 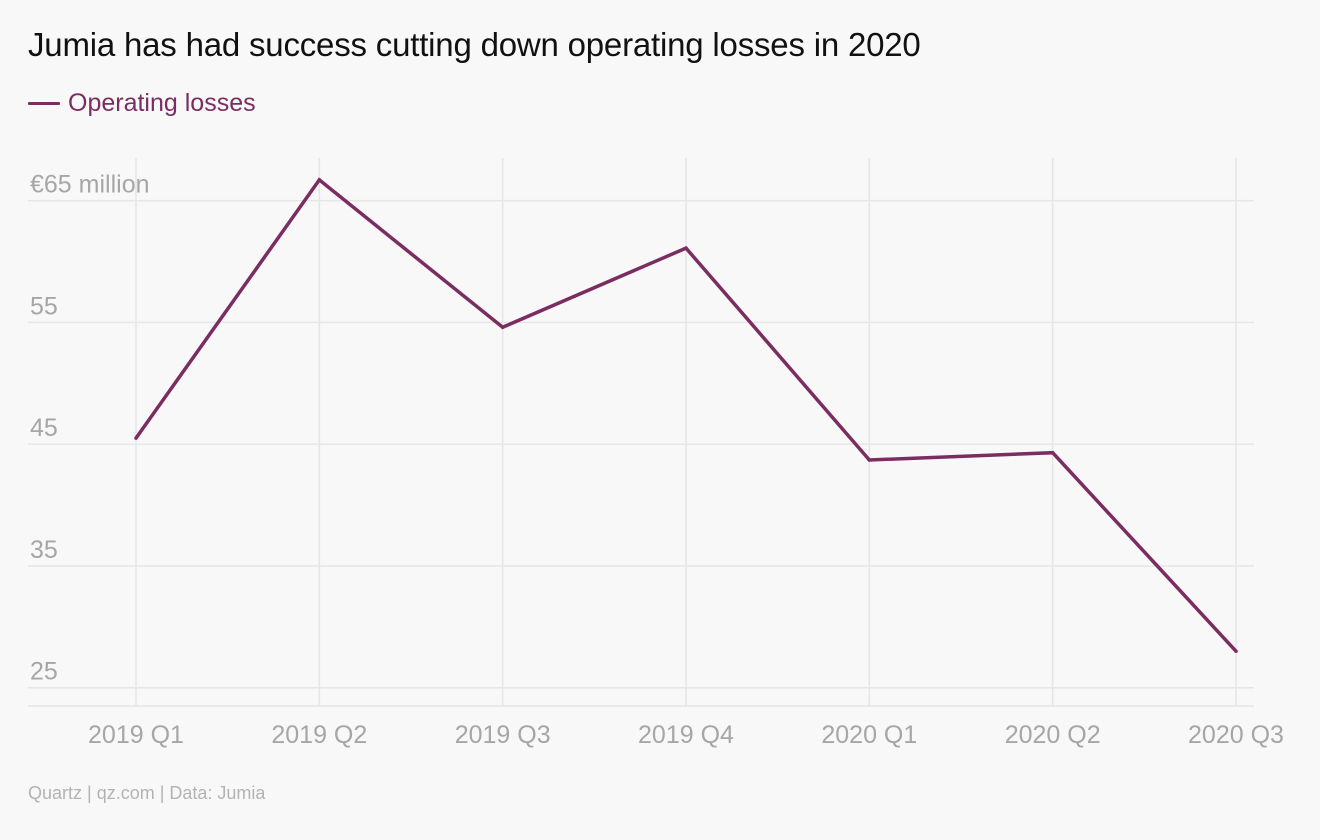 What do you see at coordinates (869, 735) in the screenshot?
I see `x-tick-label: 2020 Q1` at bounding box center [869, 735].